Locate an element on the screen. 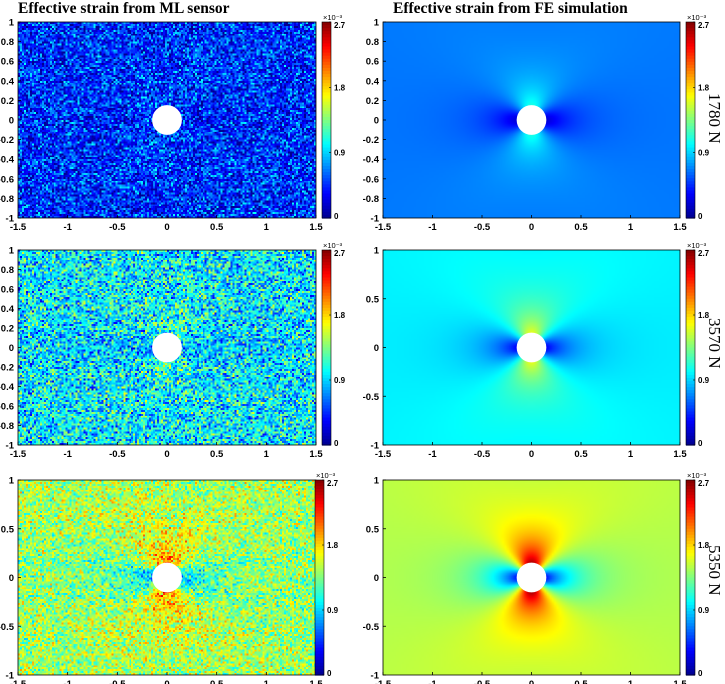  y-tick-label: -0.5 is located at coordinates (7, 627).